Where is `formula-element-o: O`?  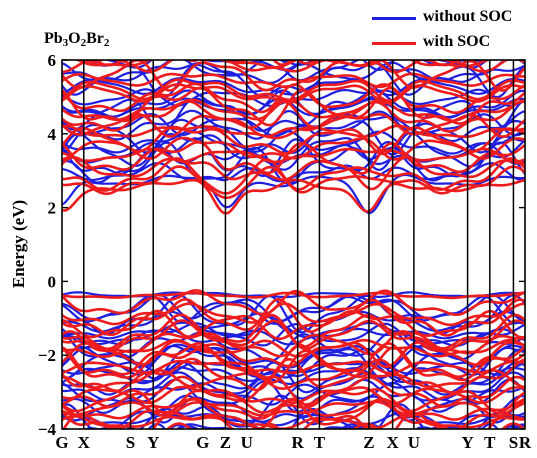
formula-element-o: O is located at coordinates (74, 38).